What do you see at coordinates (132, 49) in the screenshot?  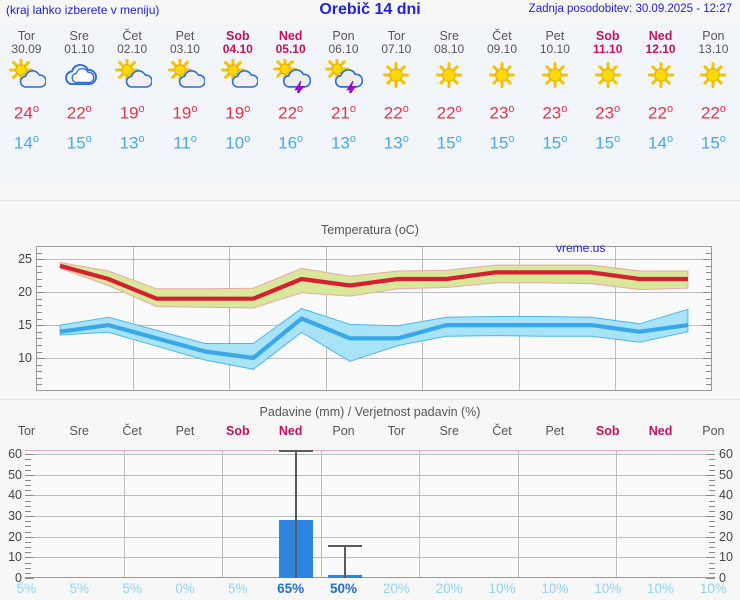 I see `day-date: 02.10` at bounding box center [132, 49].